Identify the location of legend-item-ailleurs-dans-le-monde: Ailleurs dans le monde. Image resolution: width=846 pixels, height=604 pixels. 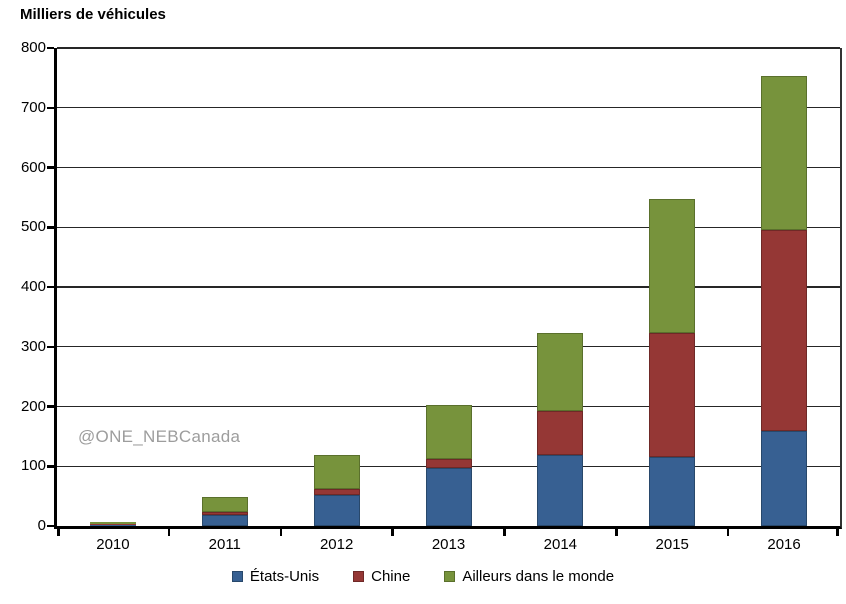
(529, 576).